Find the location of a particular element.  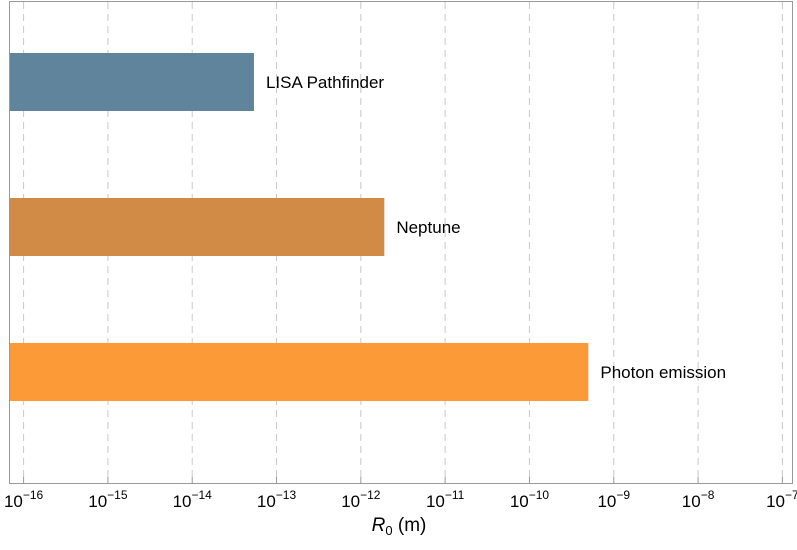

x-axis-symbol: R is located at coordinates (379, 525).